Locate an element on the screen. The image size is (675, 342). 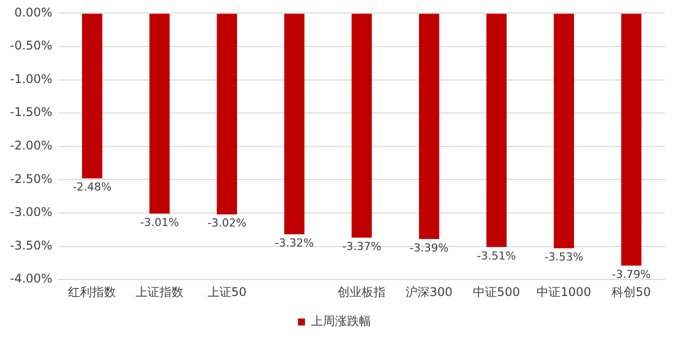
y-tick-label: -2.00% is located at coordinates (31, 145).